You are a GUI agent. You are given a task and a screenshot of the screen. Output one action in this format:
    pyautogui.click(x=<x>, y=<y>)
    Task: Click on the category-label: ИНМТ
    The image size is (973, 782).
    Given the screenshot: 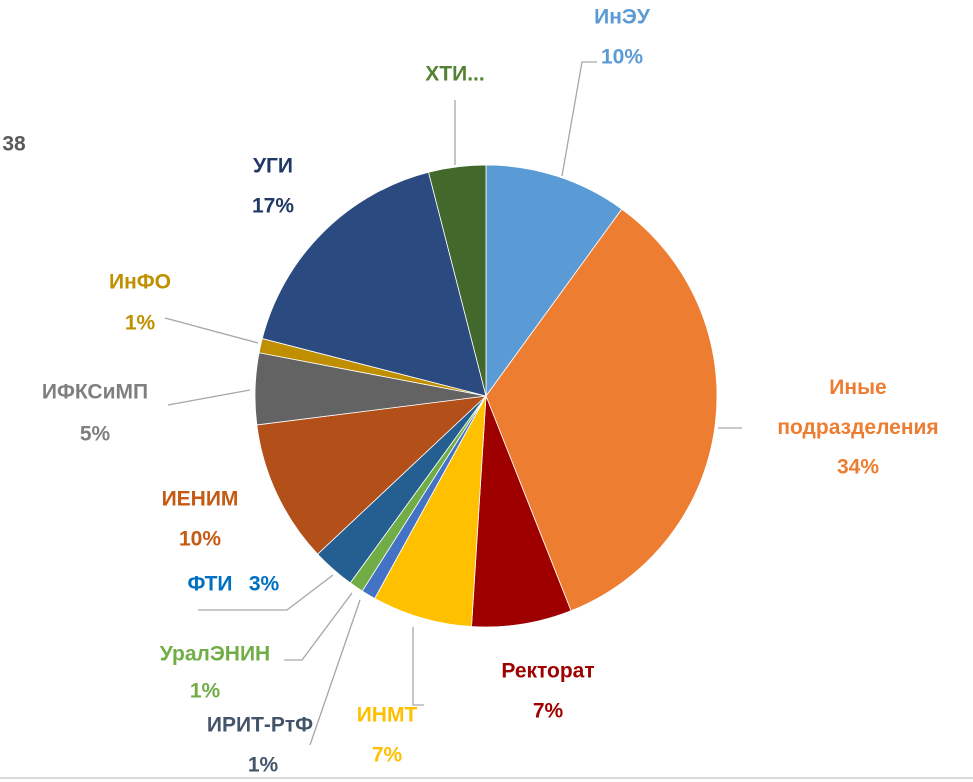 What is the action you would take?
    pyautogui.click(x=387, y=715)
    